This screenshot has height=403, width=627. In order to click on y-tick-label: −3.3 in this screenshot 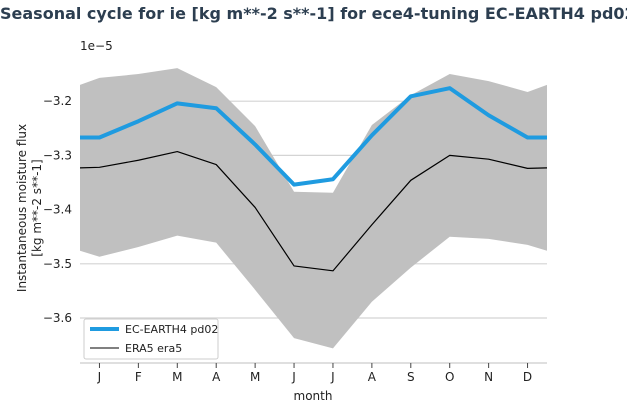, I will do `click(57, 155)`.